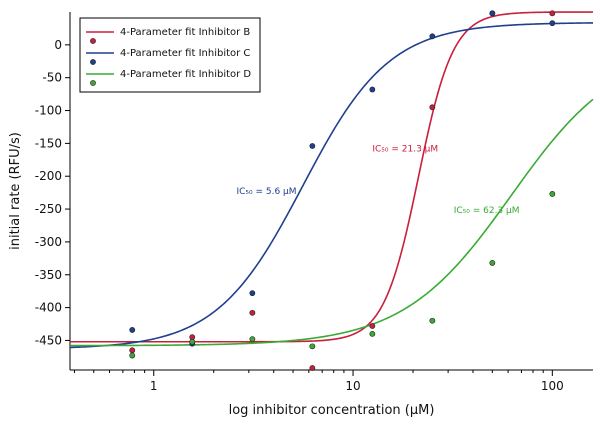 This screenshot has width=600, height=429. Describe the element at coordinates (332, 410) in the screenshot. I see `x-axis-title: log inhibitor concentration (µM)` at that location.